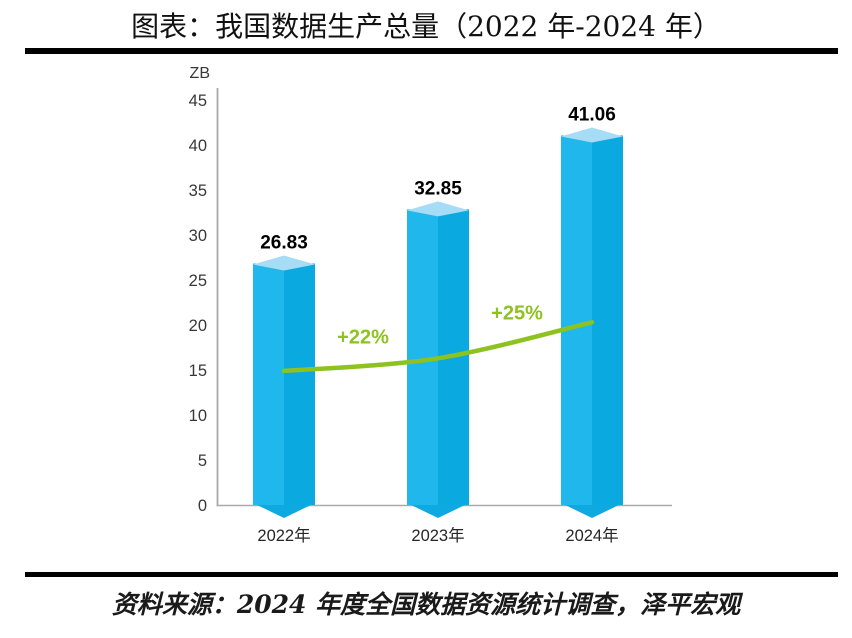 Image resolution: width=852 pixels, height=638 pixels. What do you see at coordinates (198, 326) in the screenshot?
I see `y-tick-label: 20` at bounding box center [198, 326].